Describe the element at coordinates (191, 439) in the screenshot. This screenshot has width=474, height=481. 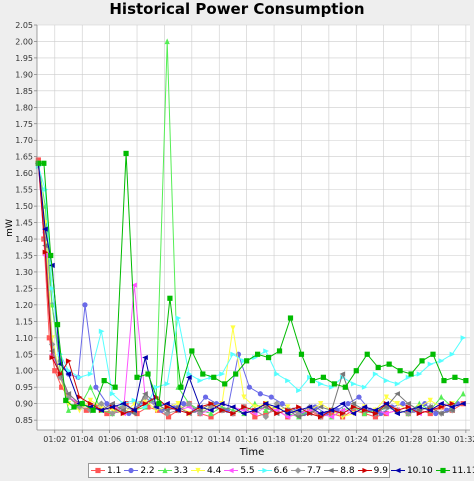
I see `x-tick-label: 01:12` at that location.